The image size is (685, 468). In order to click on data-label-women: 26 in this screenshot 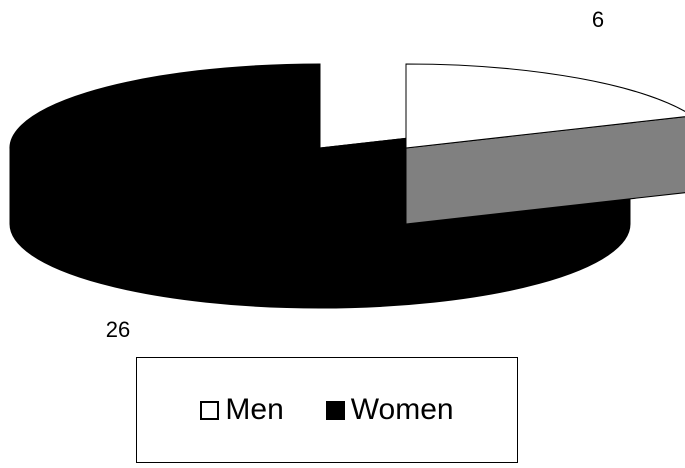, I will do `click(118, 329)`.